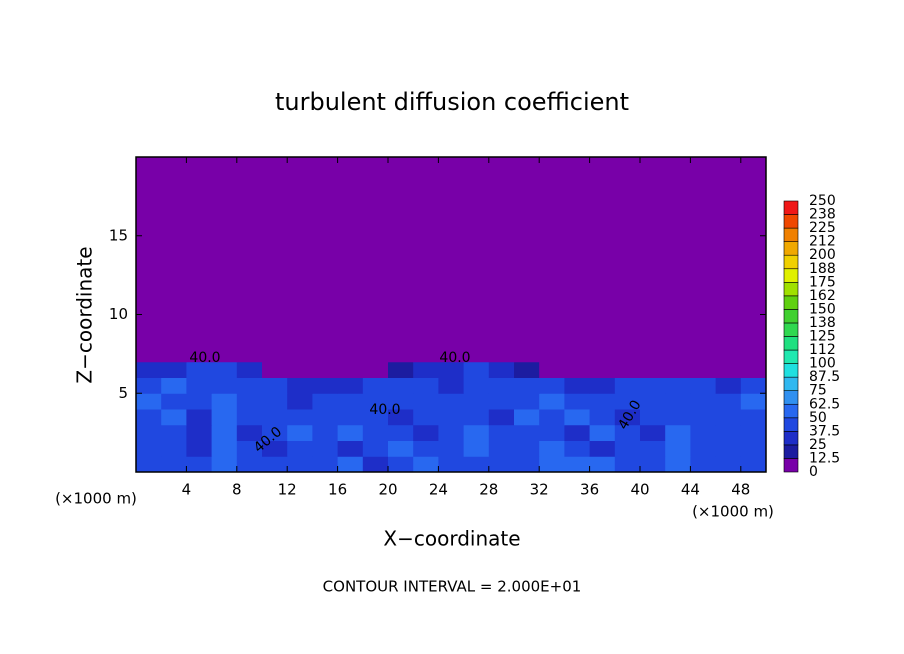  I want to click on colorbar-label: 238, so click(822, 215).